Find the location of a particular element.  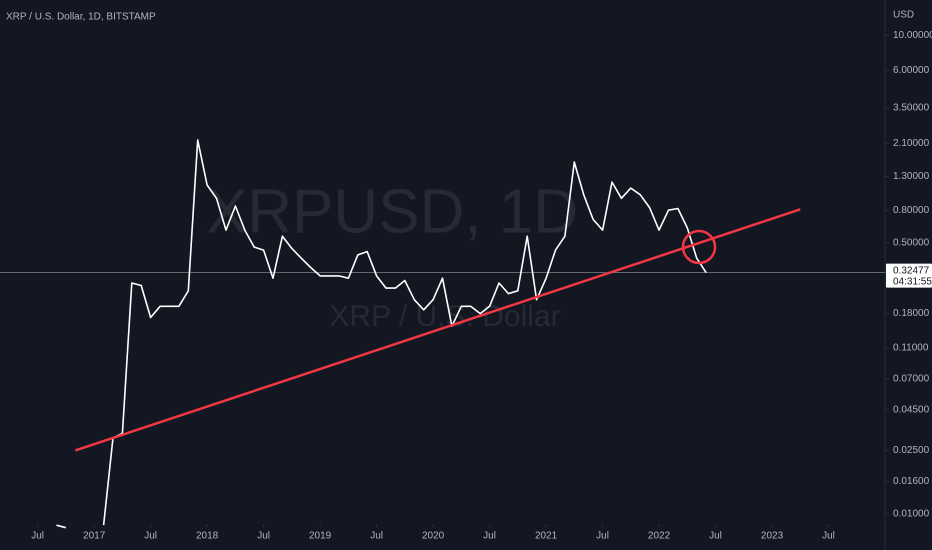

y-tick-label: 0.50000 is located at coordinates (911, 242).